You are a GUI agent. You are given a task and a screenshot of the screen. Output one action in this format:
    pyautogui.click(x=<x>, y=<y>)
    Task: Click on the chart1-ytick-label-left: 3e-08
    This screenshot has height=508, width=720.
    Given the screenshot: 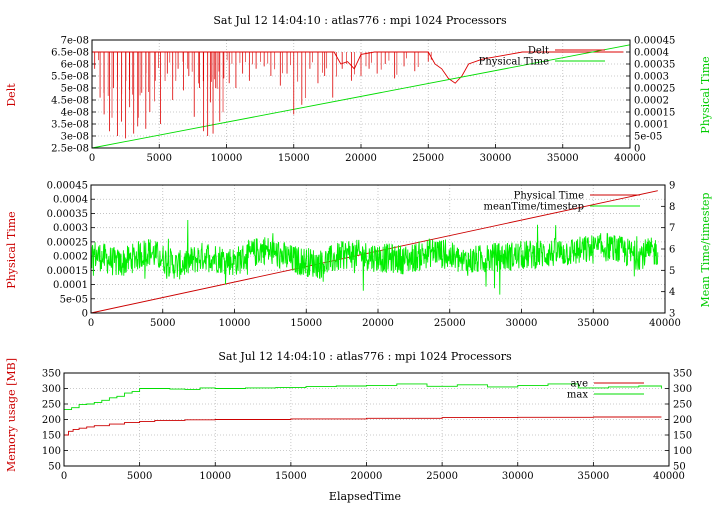 What is the action you would take?
    pyautogui.click(x=75, y=137)
    